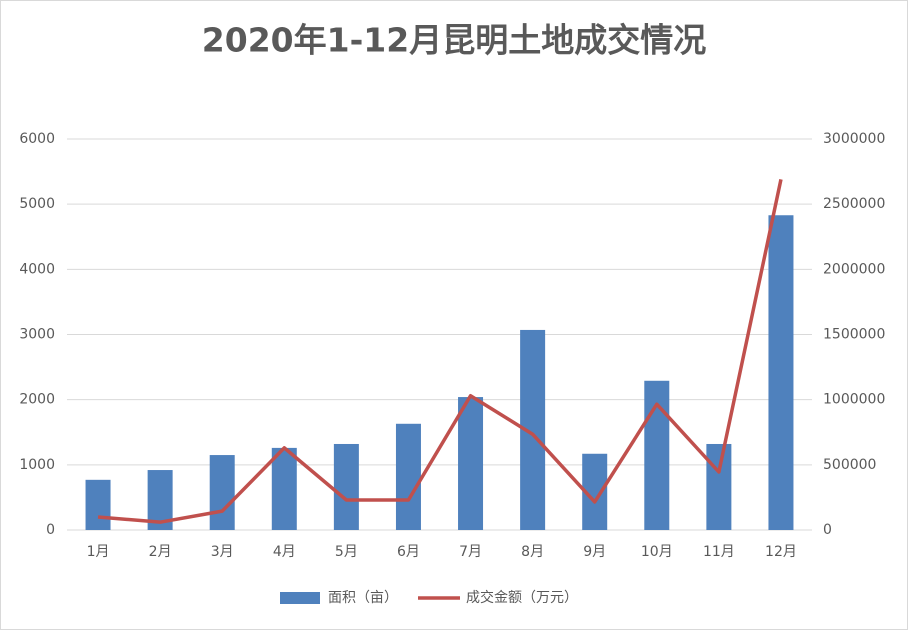 The width and height of the screenshot is (908, 634). Describe the element at coordinates (849, 465) in the screenshot. I see `y2-tick-label: 500000` at that location.